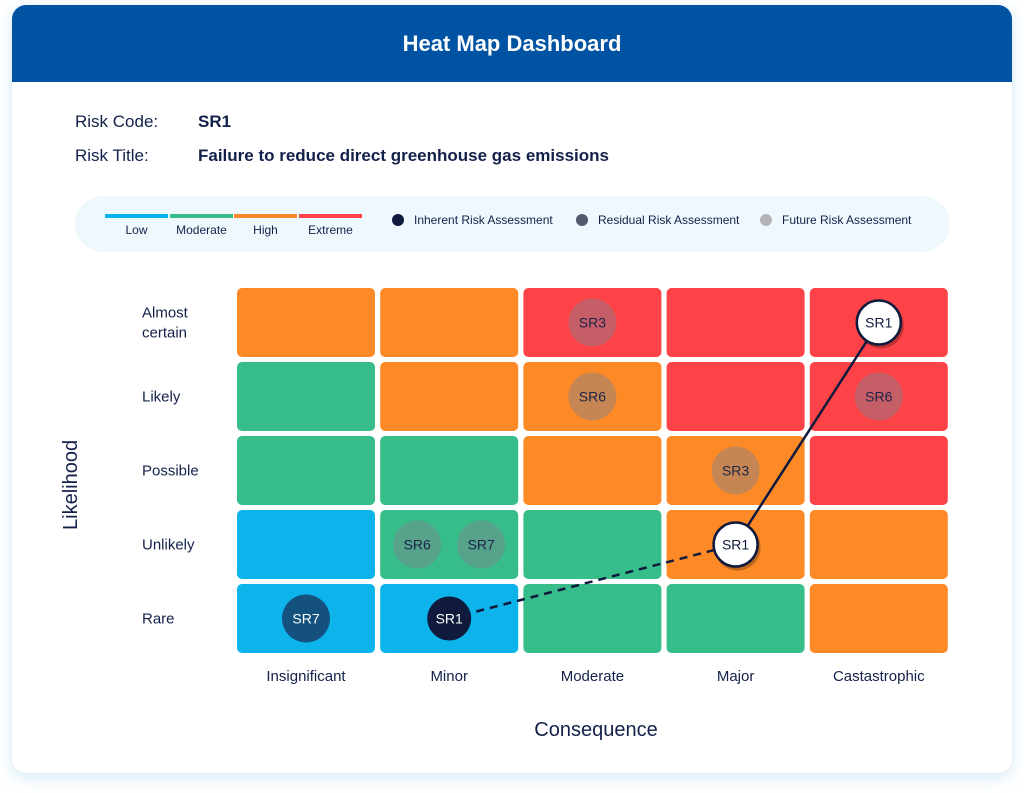 The image size is (1024, 793). I want to click on legend-low-swatch, so click(136, 216).